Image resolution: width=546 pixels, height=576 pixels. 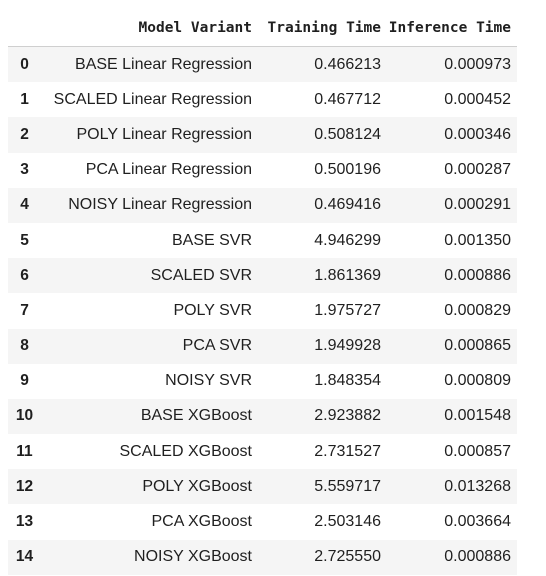 What do you see at coordinates (347, 416) in the screenshot?
I see `training-time-cell: 2.923882` at bounding box center [347, 416].